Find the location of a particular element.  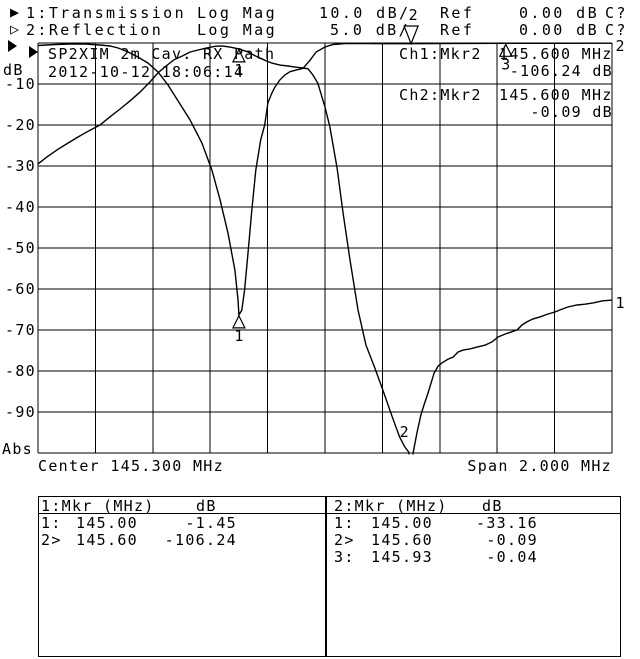

measurement-timestamp: 2012-10-12 18:06:14 is located at coordinates (146, 72).